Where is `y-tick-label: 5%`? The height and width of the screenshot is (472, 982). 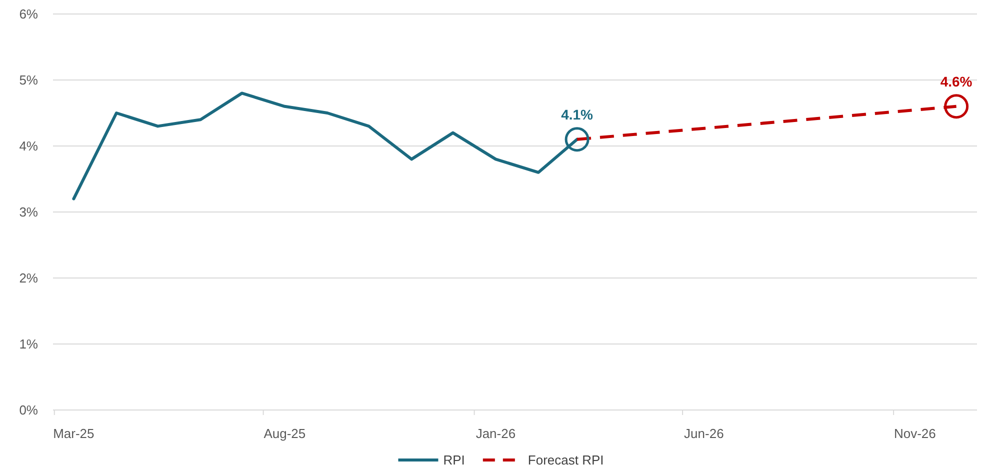
y-tick-label: 5% is located at coordinates (28, 80).